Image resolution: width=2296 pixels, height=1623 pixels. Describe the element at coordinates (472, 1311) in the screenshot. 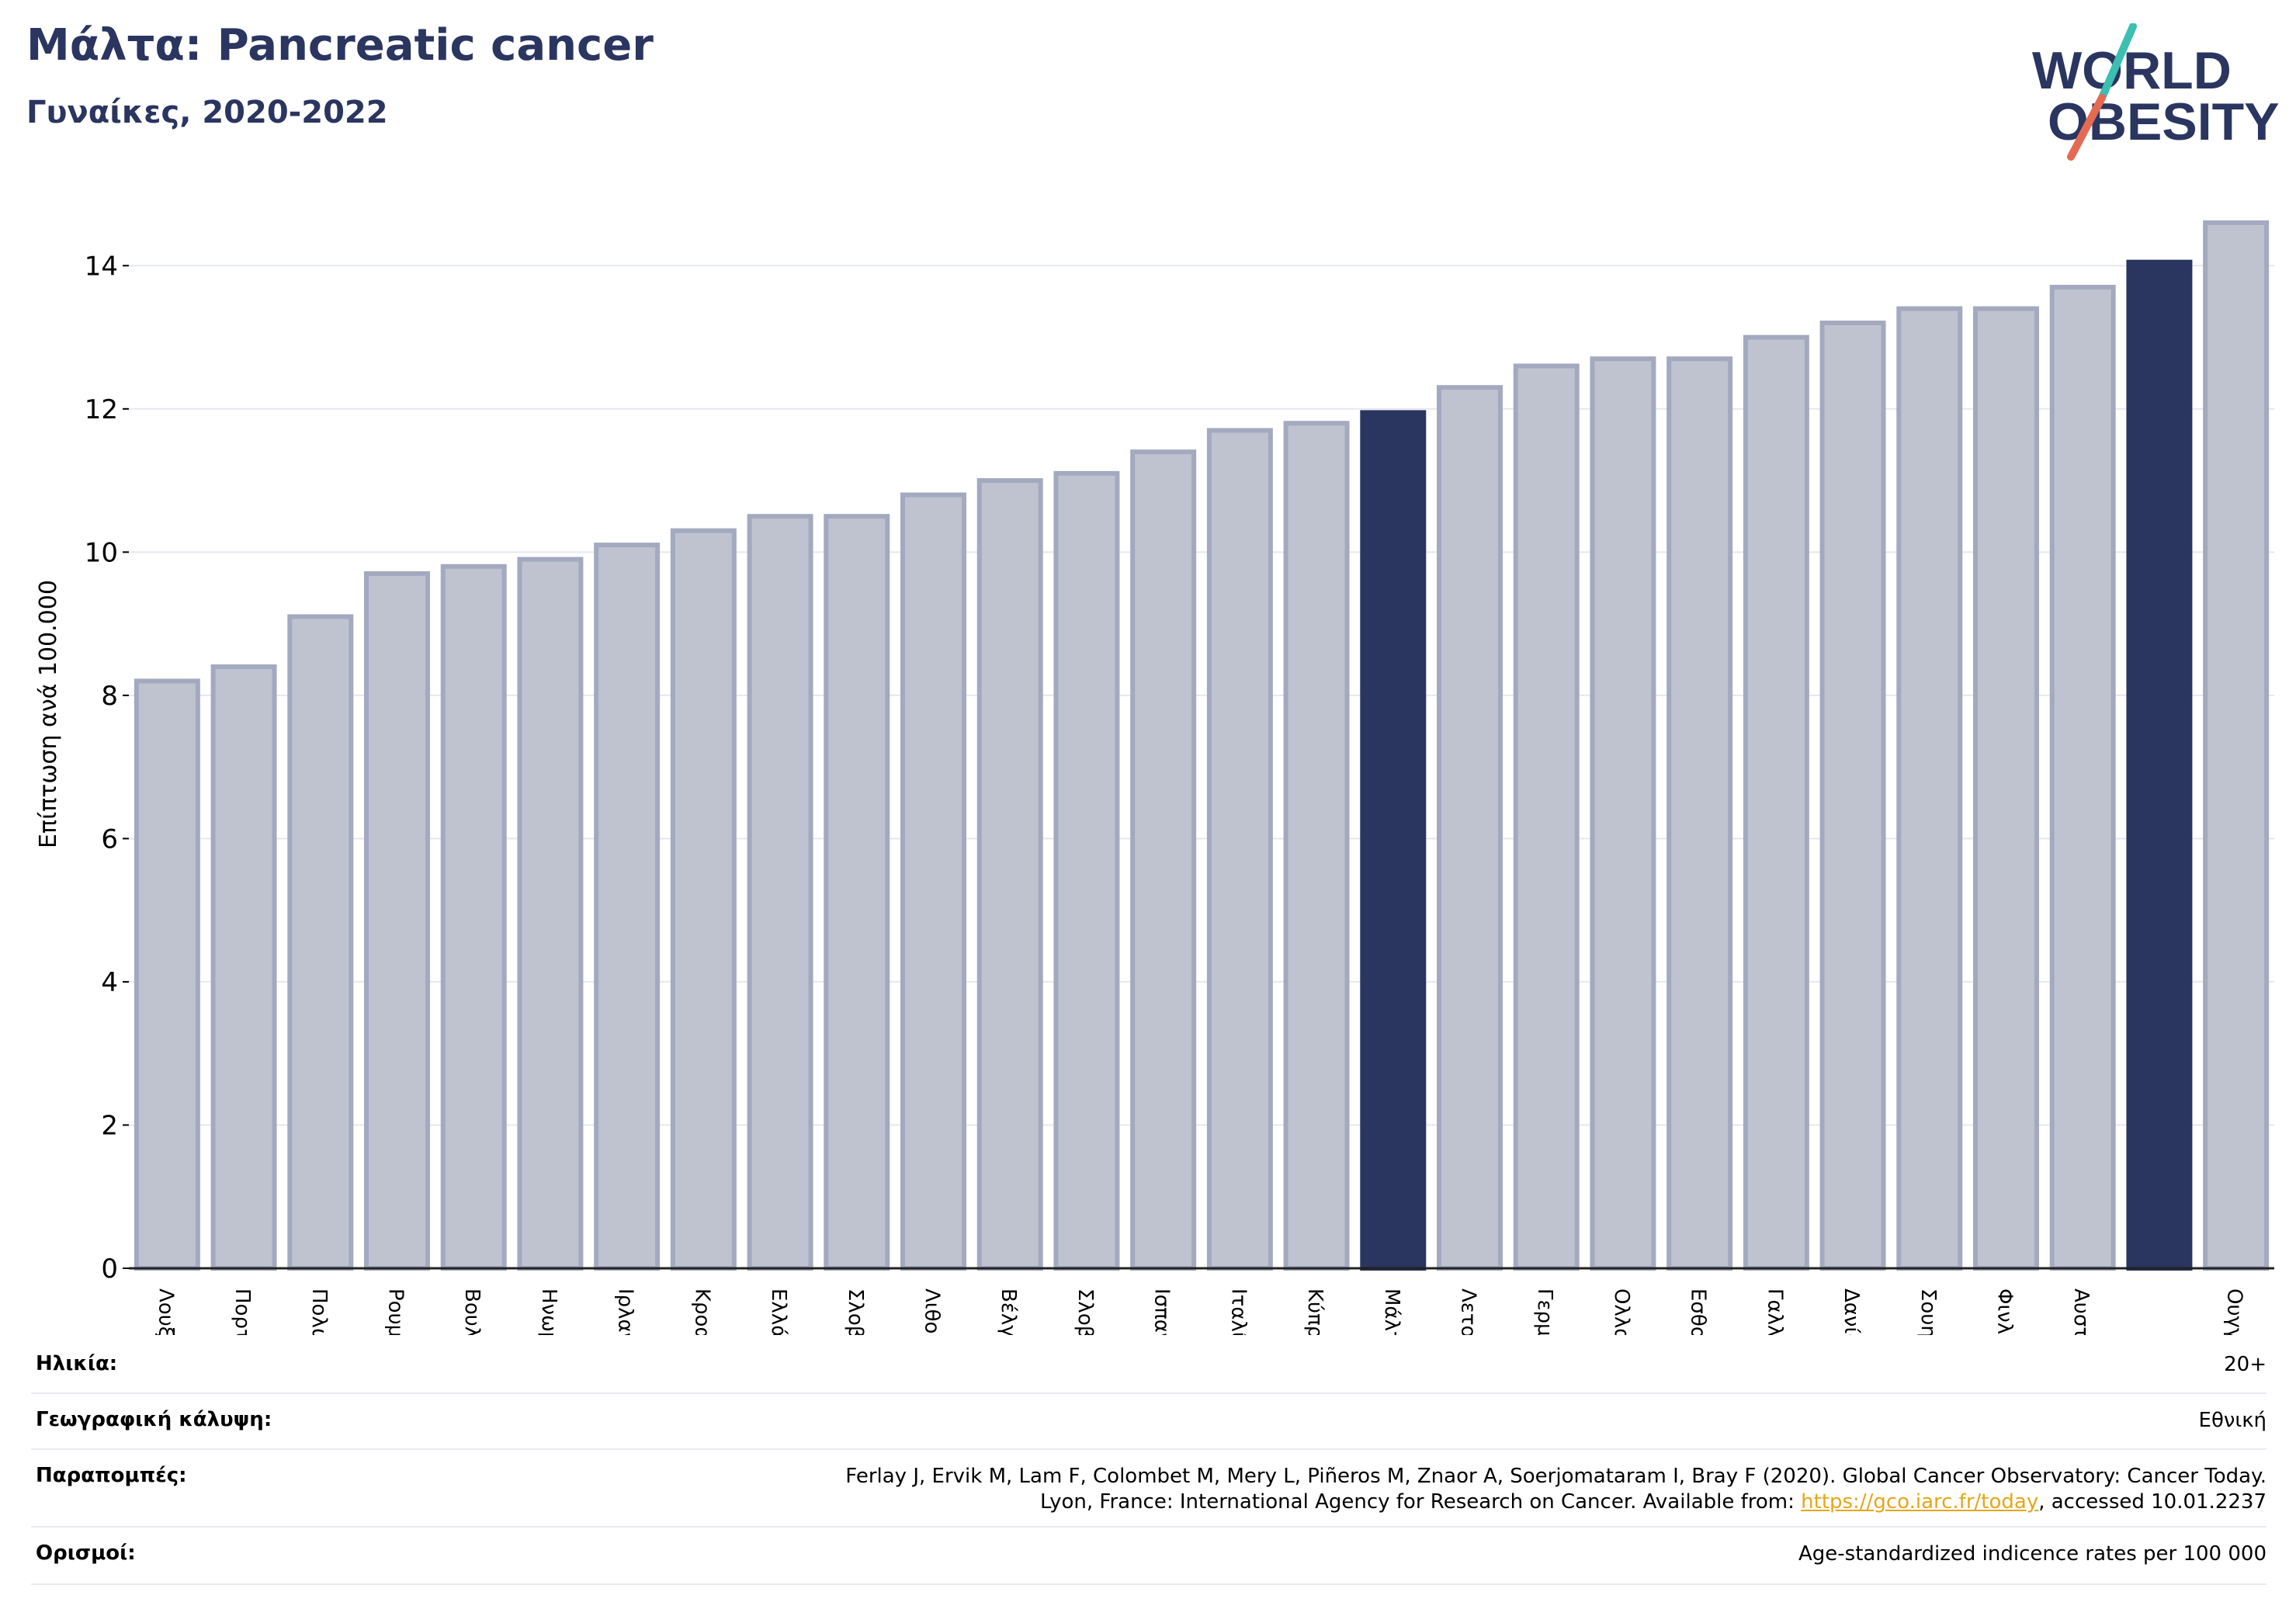

I see `x-tick-label: Βουλγαρία` at that location.